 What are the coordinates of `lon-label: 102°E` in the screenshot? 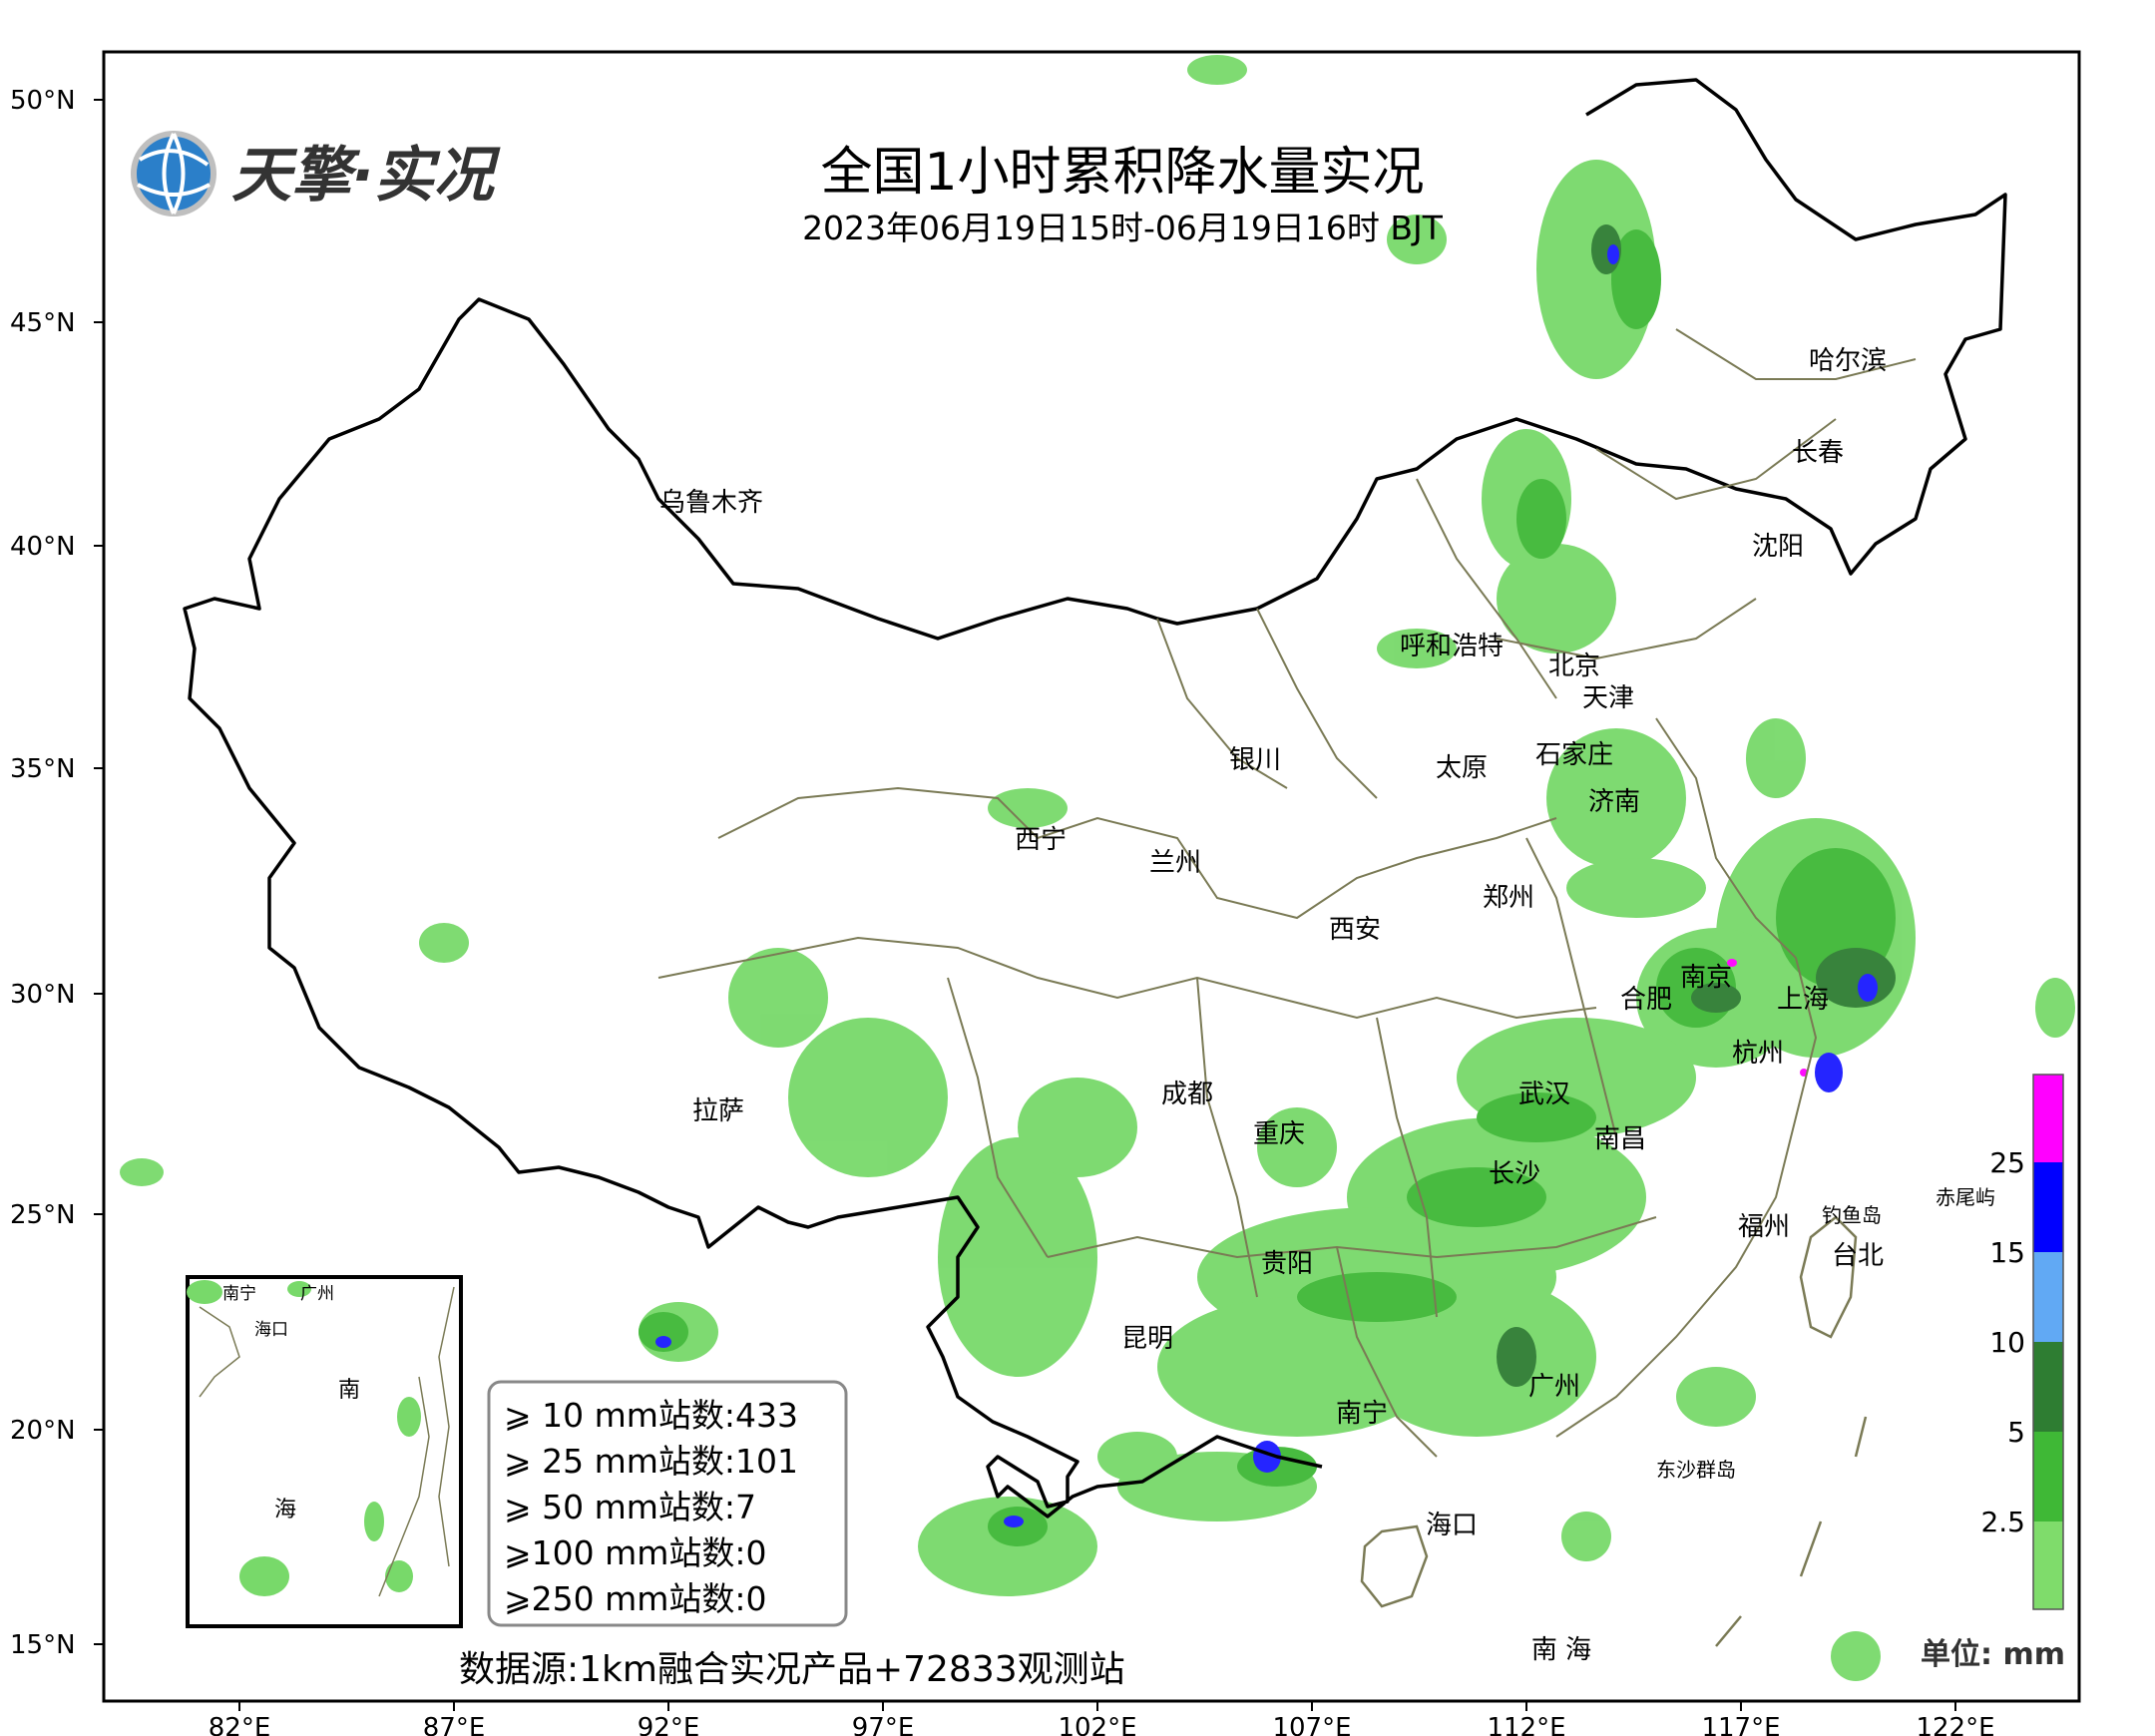 It's located at (1097, 1724).